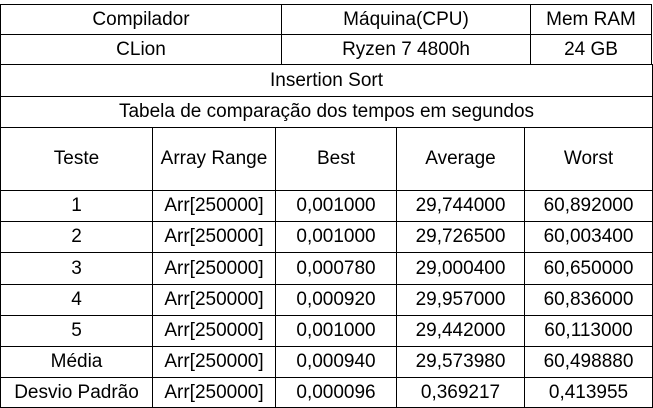 This screenshot has width=653, height=408. Describe the element at coordinates (460, 392) in the screenshot. I see `average-cell: 0,369217` at that location.